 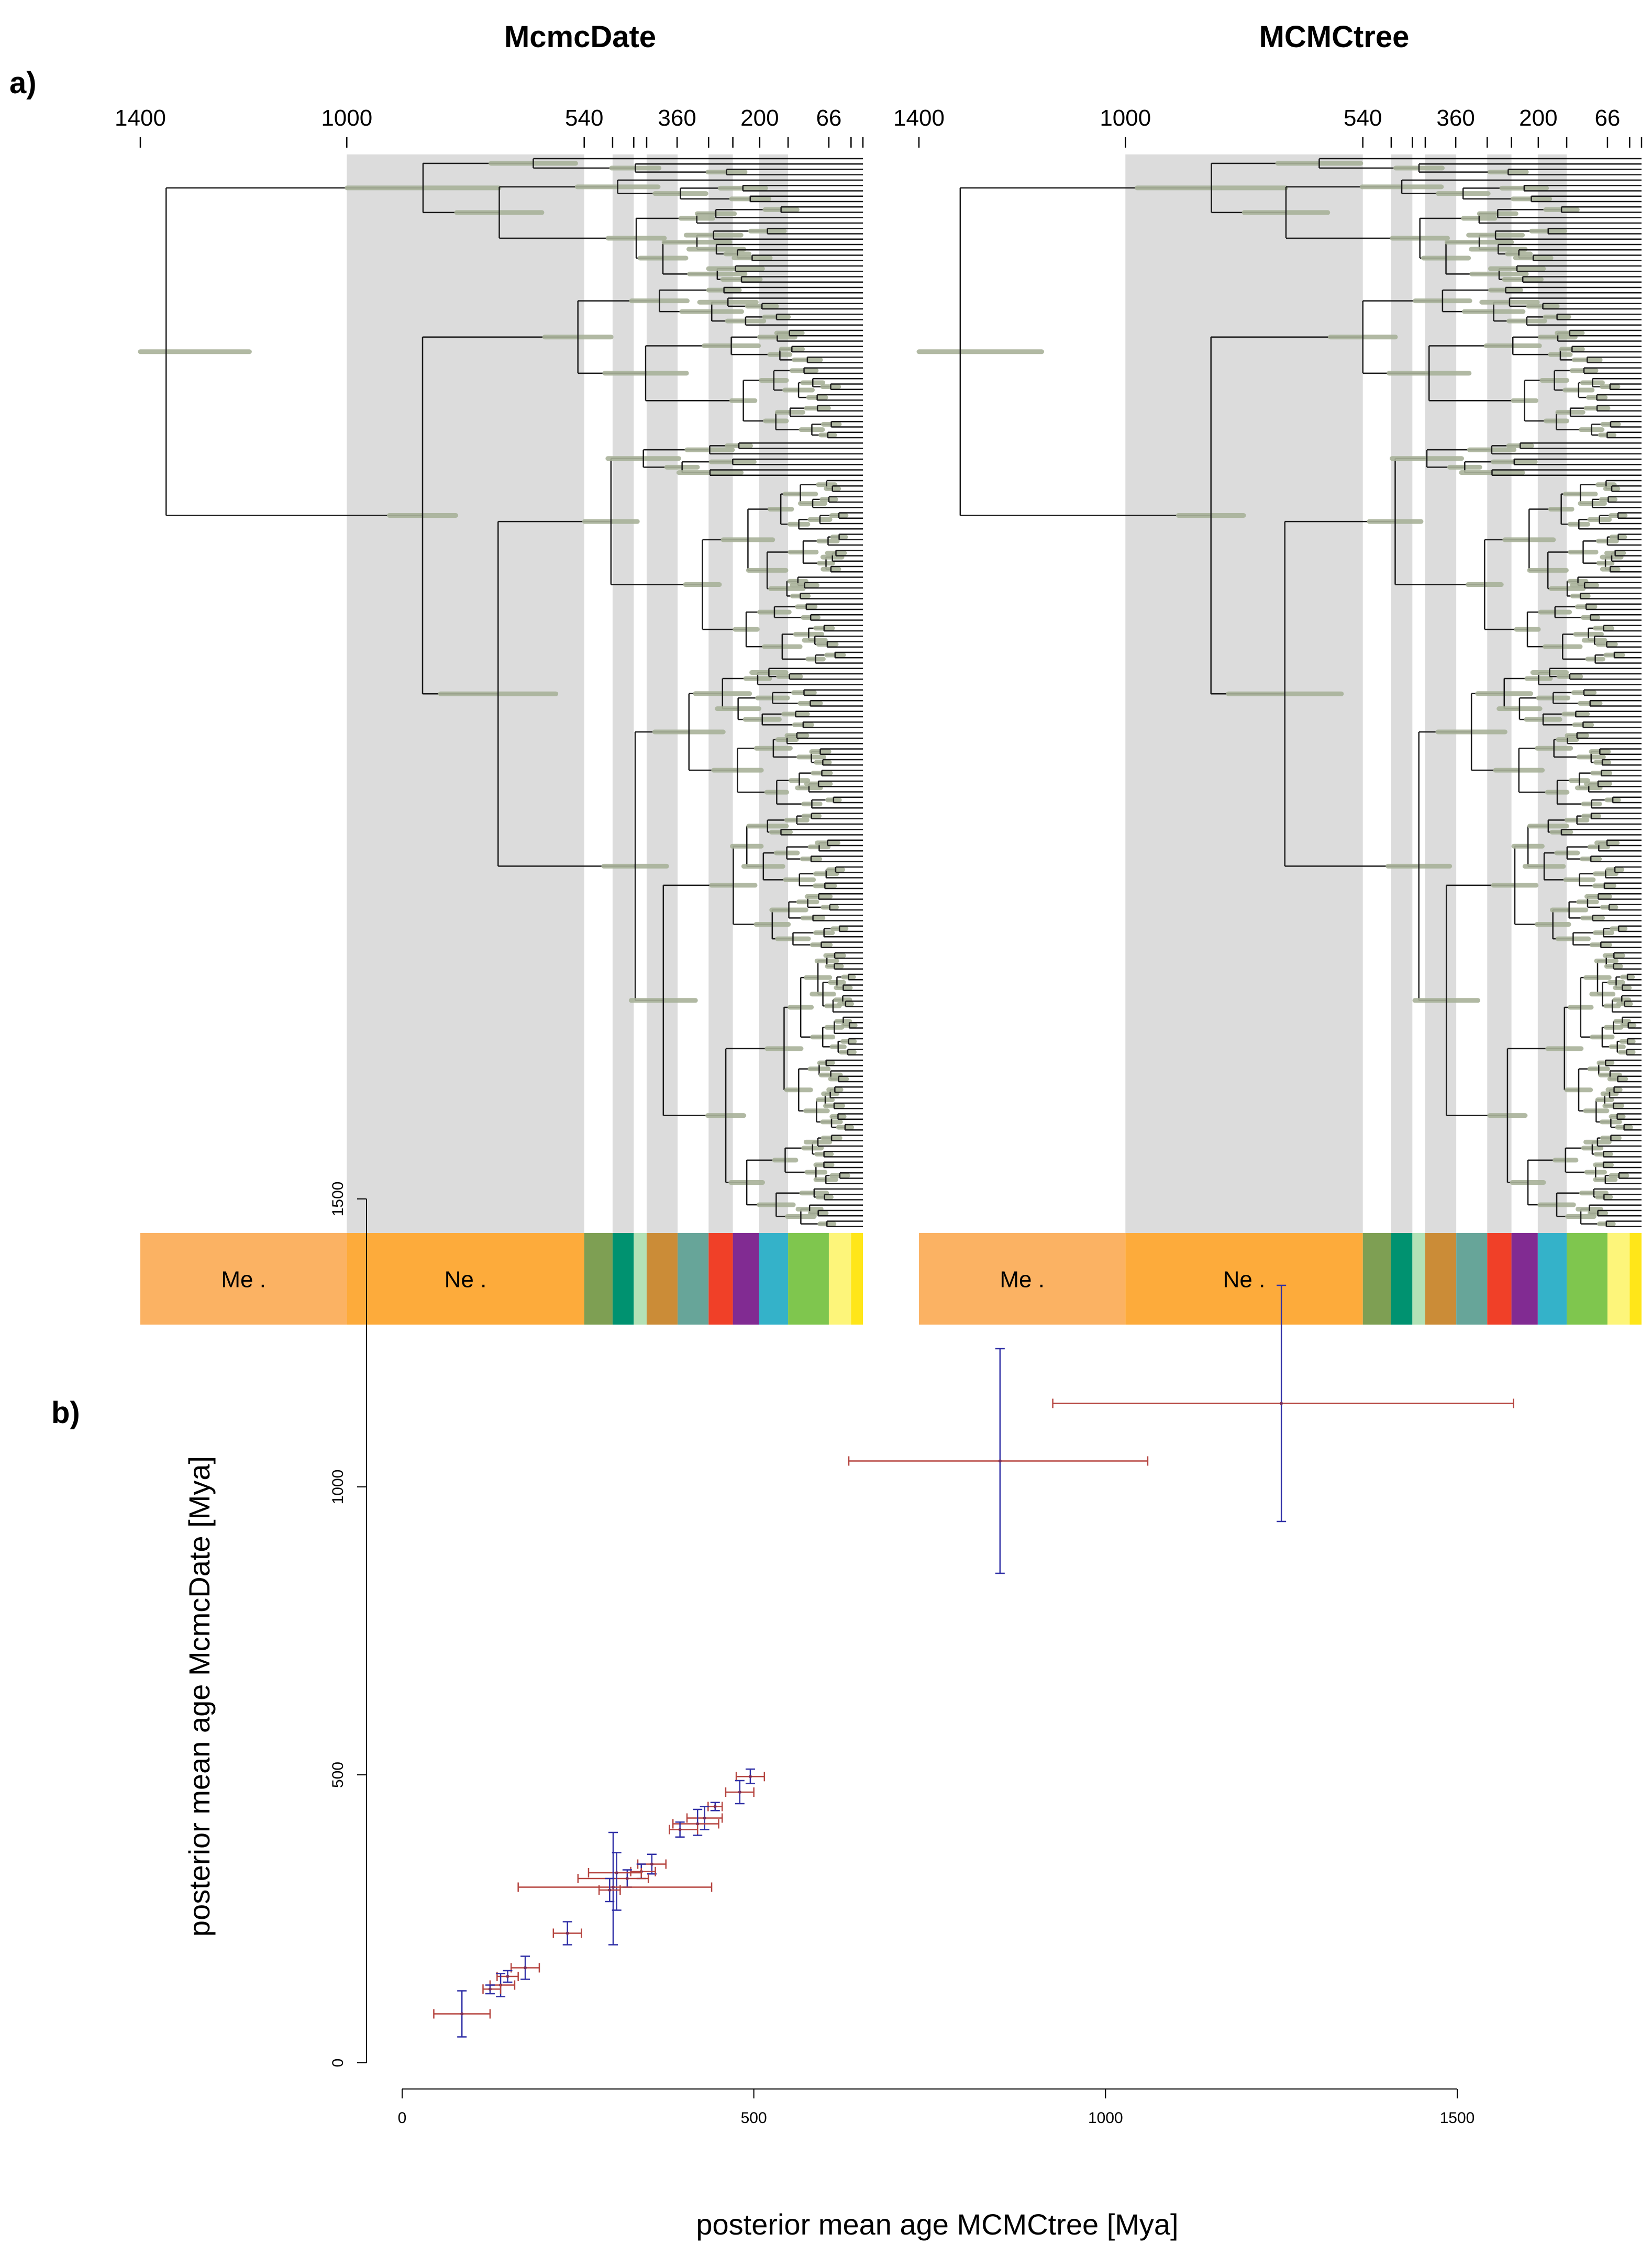 I want to click on x-axis-label: posterior mean age MCMCtree [Mya], so click(x=937, y=2224).